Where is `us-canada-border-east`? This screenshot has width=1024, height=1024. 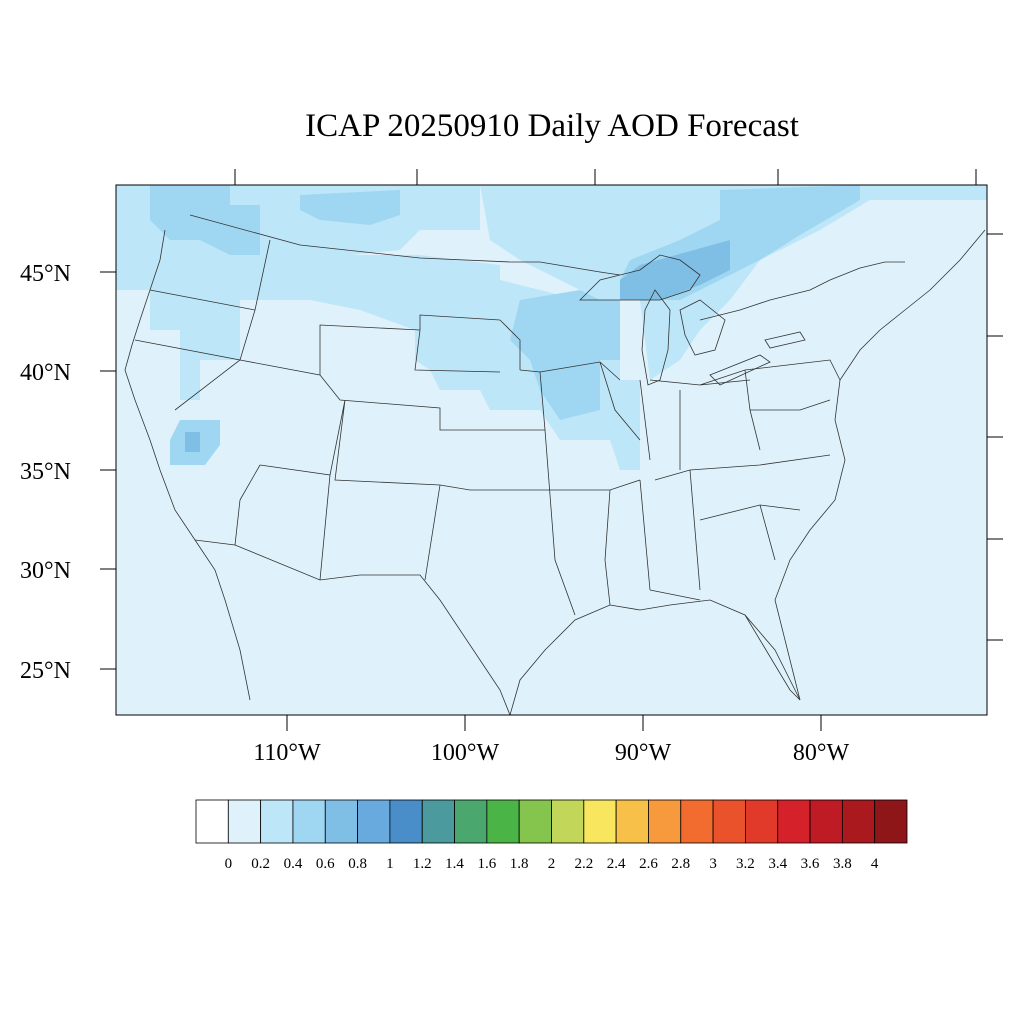
us-canada-border-east is located at coordinates (802, 291).